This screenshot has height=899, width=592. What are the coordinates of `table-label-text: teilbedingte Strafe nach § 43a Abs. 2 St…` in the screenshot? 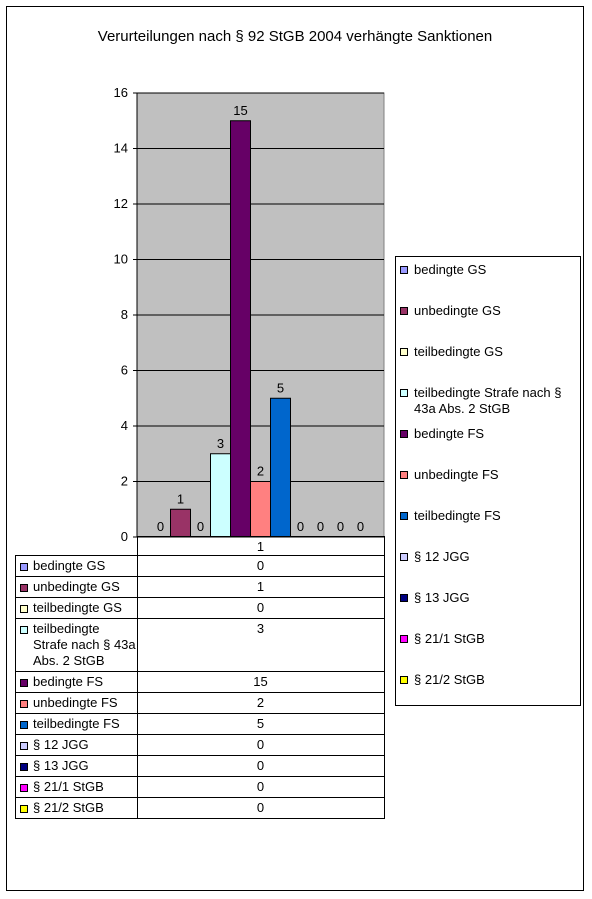 It's located at (84, 644).